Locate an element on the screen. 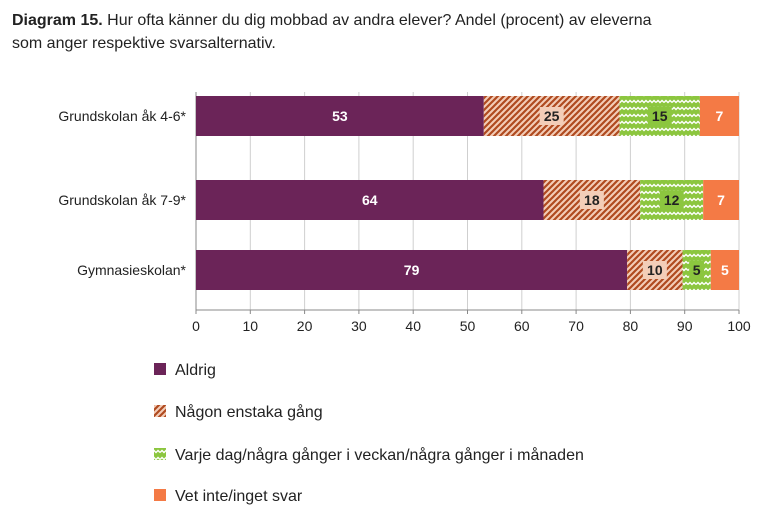 The width and height of the screenshot is (780, 532). x-axis-ticks: 0 10 20 30 40 50 60 70 80 90 100 is located at coordinates (471, 326).